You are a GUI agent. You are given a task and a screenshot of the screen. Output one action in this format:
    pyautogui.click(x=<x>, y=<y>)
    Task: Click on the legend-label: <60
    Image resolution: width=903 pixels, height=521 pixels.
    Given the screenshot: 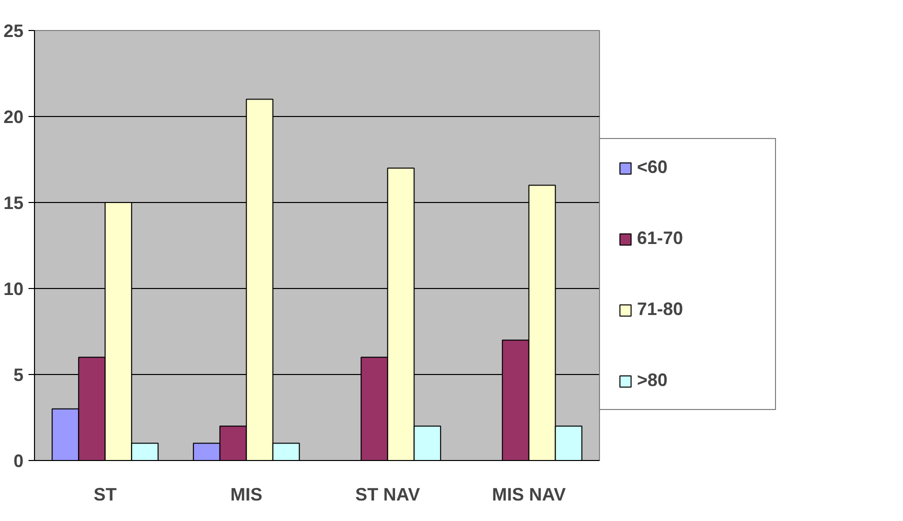 What is the action you would take?
    pyautogui.click(x=653, y=167)
    